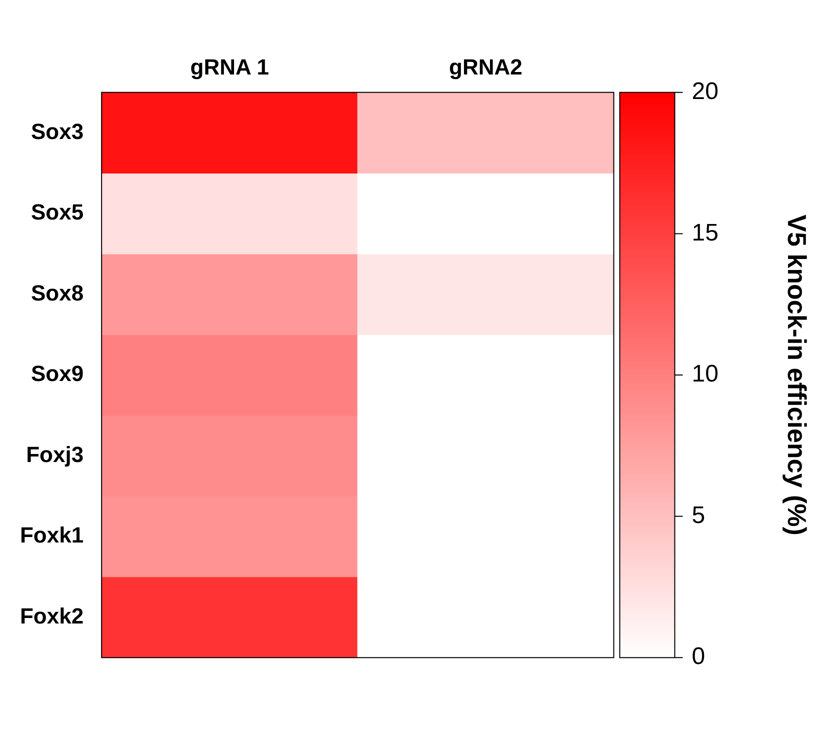 This screenshot has height=750, width=825. Describe the element at coordinates (55, 454) in the screenshot. I see `y-tick-label: Foxj3` at that location.